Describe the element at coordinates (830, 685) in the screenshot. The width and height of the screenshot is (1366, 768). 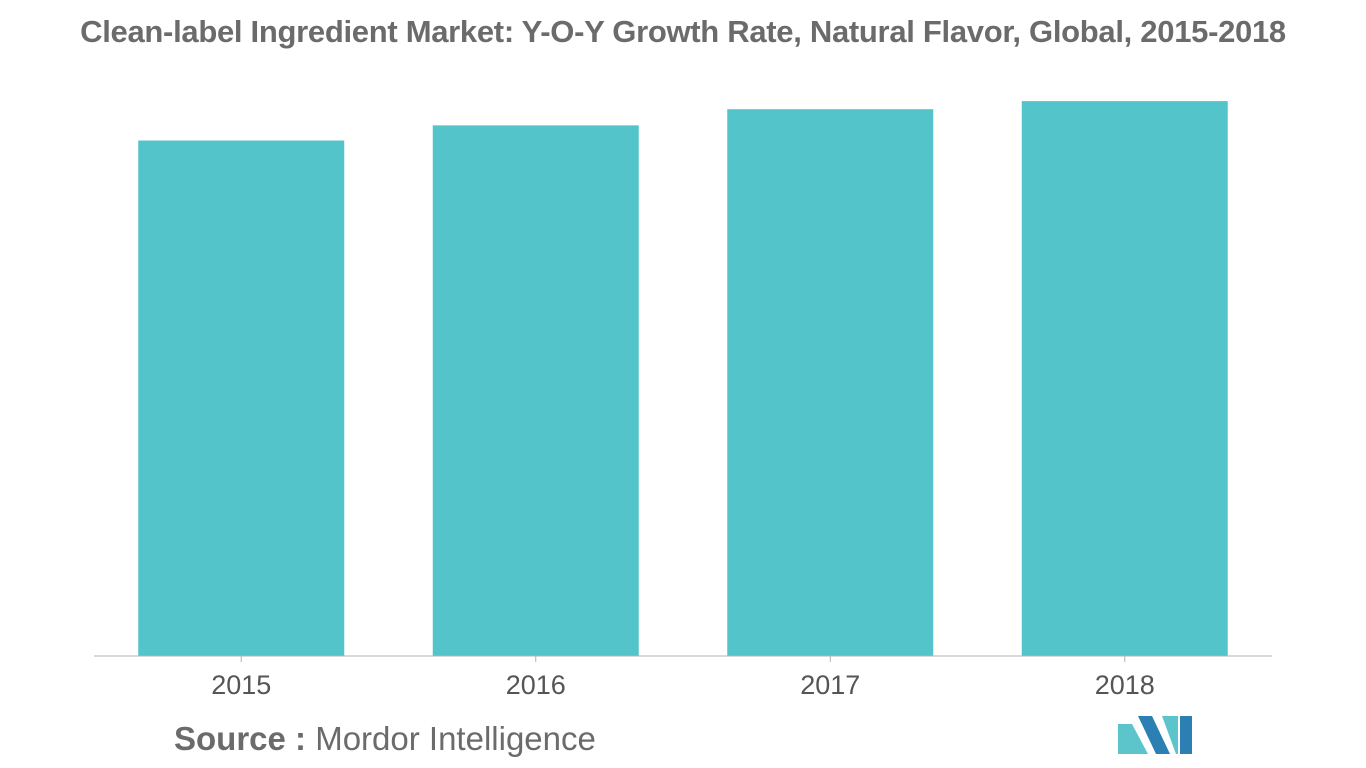
I see `x-tick-label-2017: 2017` at that location.